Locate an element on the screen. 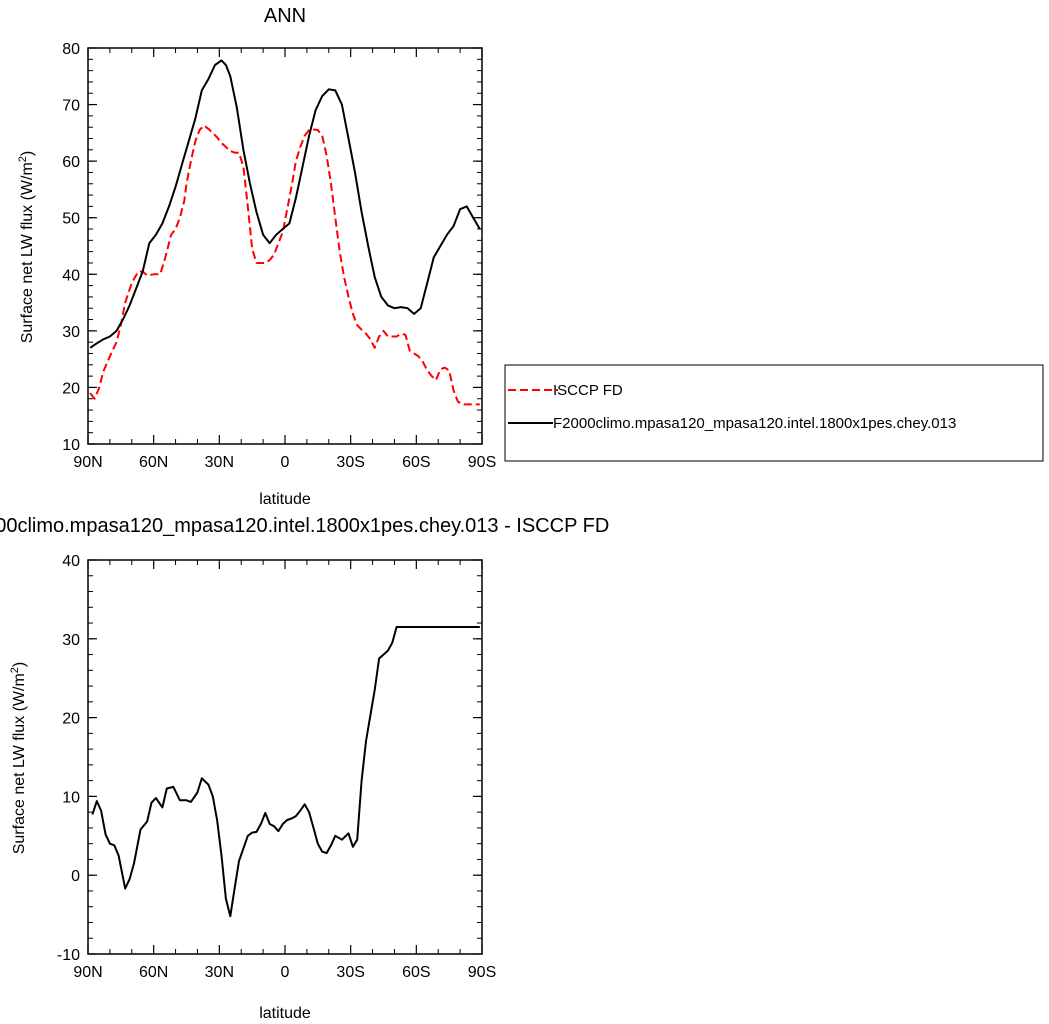 Image resolution: width=1049 pixels, height=1024 pixels. bottom-plot-frame is located at coordinates (285, 757).